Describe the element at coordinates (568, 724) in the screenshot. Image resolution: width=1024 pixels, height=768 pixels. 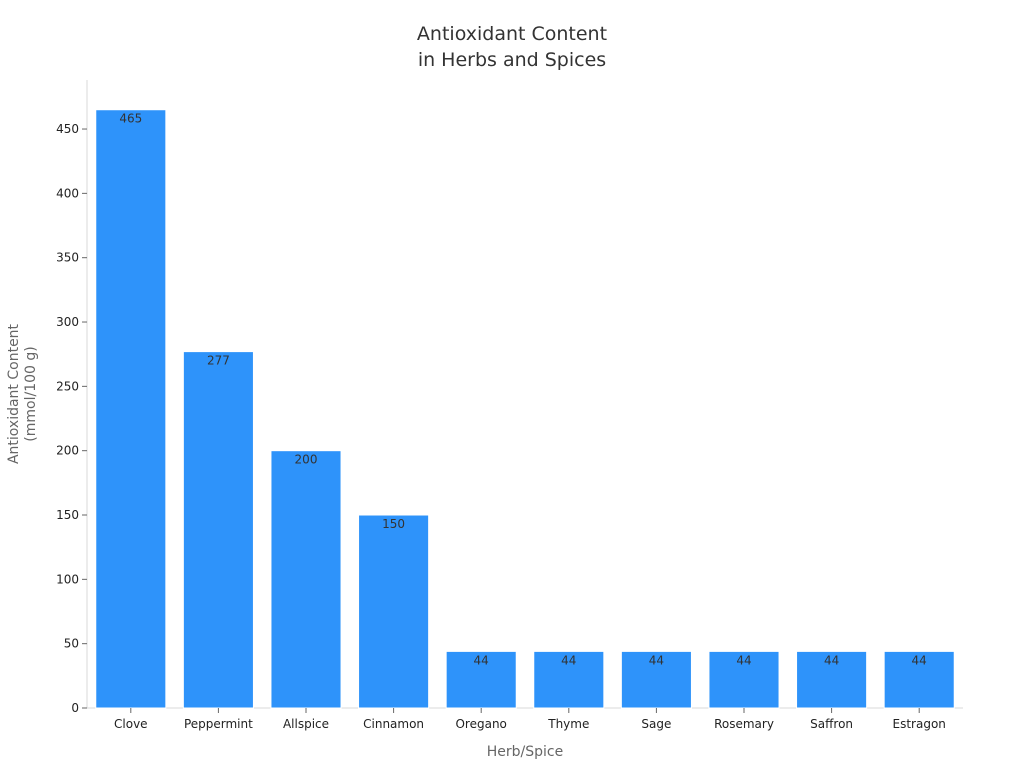
I see `x-tick-label: Thyme` at that location.